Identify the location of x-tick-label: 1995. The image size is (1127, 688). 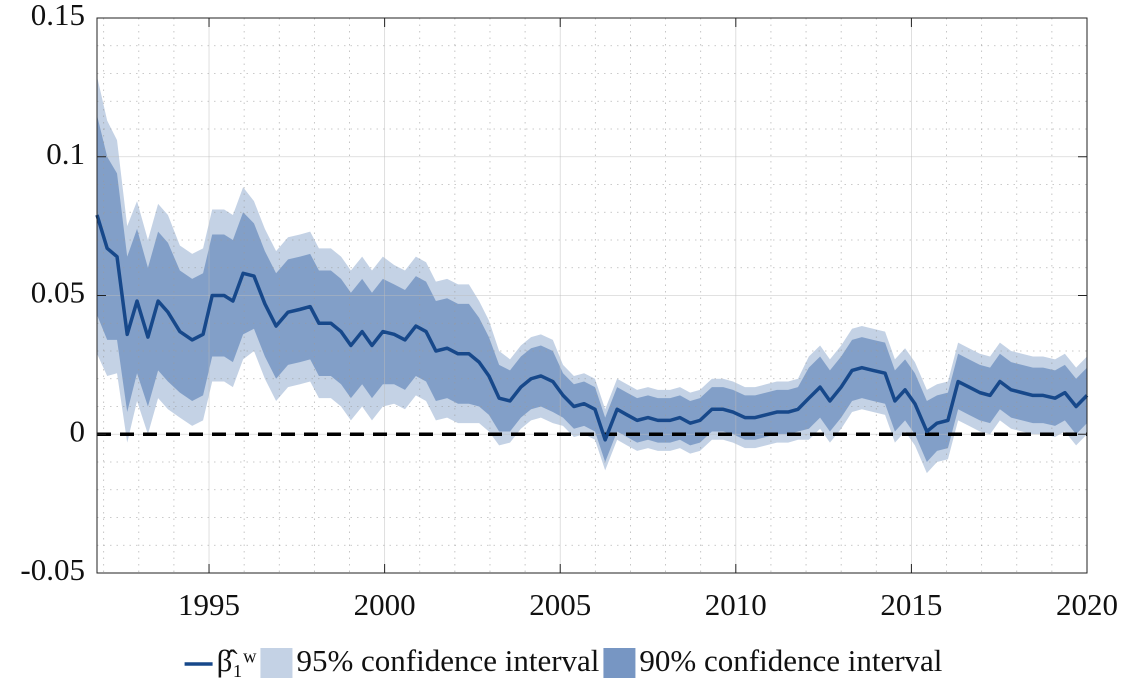
(209, 604).